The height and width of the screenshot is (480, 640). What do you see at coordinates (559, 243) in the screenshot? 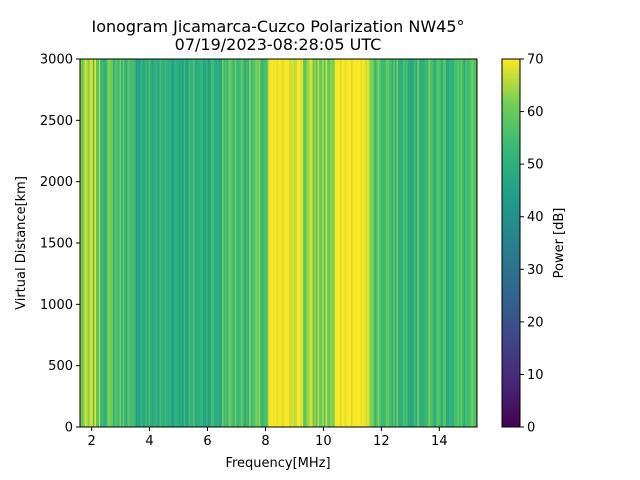
I see `colorbar-label: Power [dB]` at bounding box center [559, 243].